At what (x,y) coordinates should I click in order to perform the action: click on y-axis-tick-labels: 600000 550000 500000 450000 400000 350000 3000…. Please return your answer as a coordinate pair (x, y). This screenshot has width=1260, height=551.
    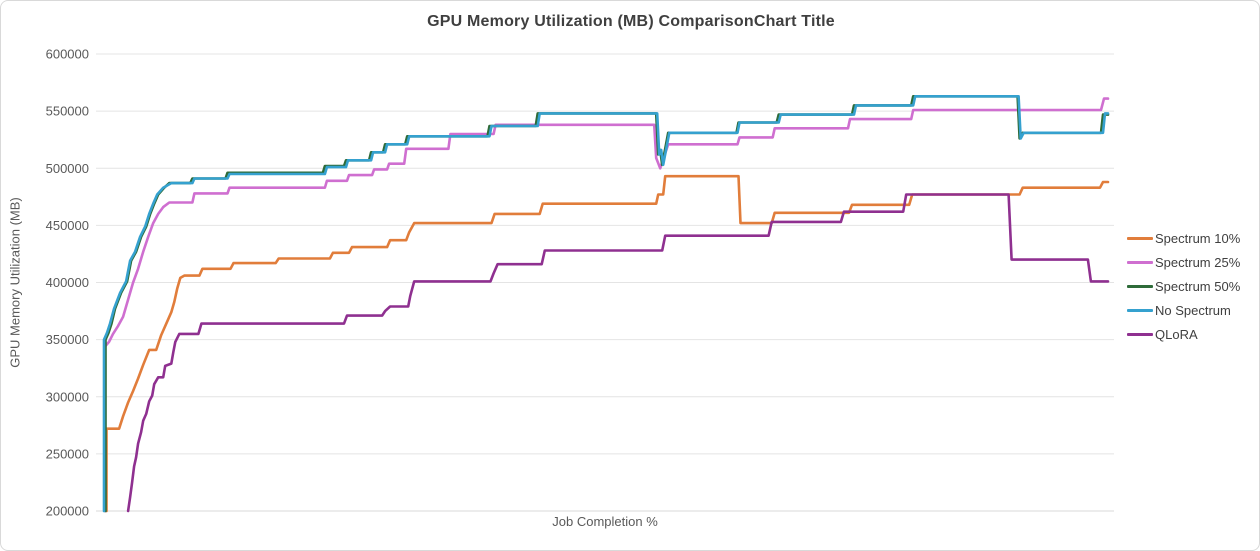
    Looking at the image, I should click on (67, 283).